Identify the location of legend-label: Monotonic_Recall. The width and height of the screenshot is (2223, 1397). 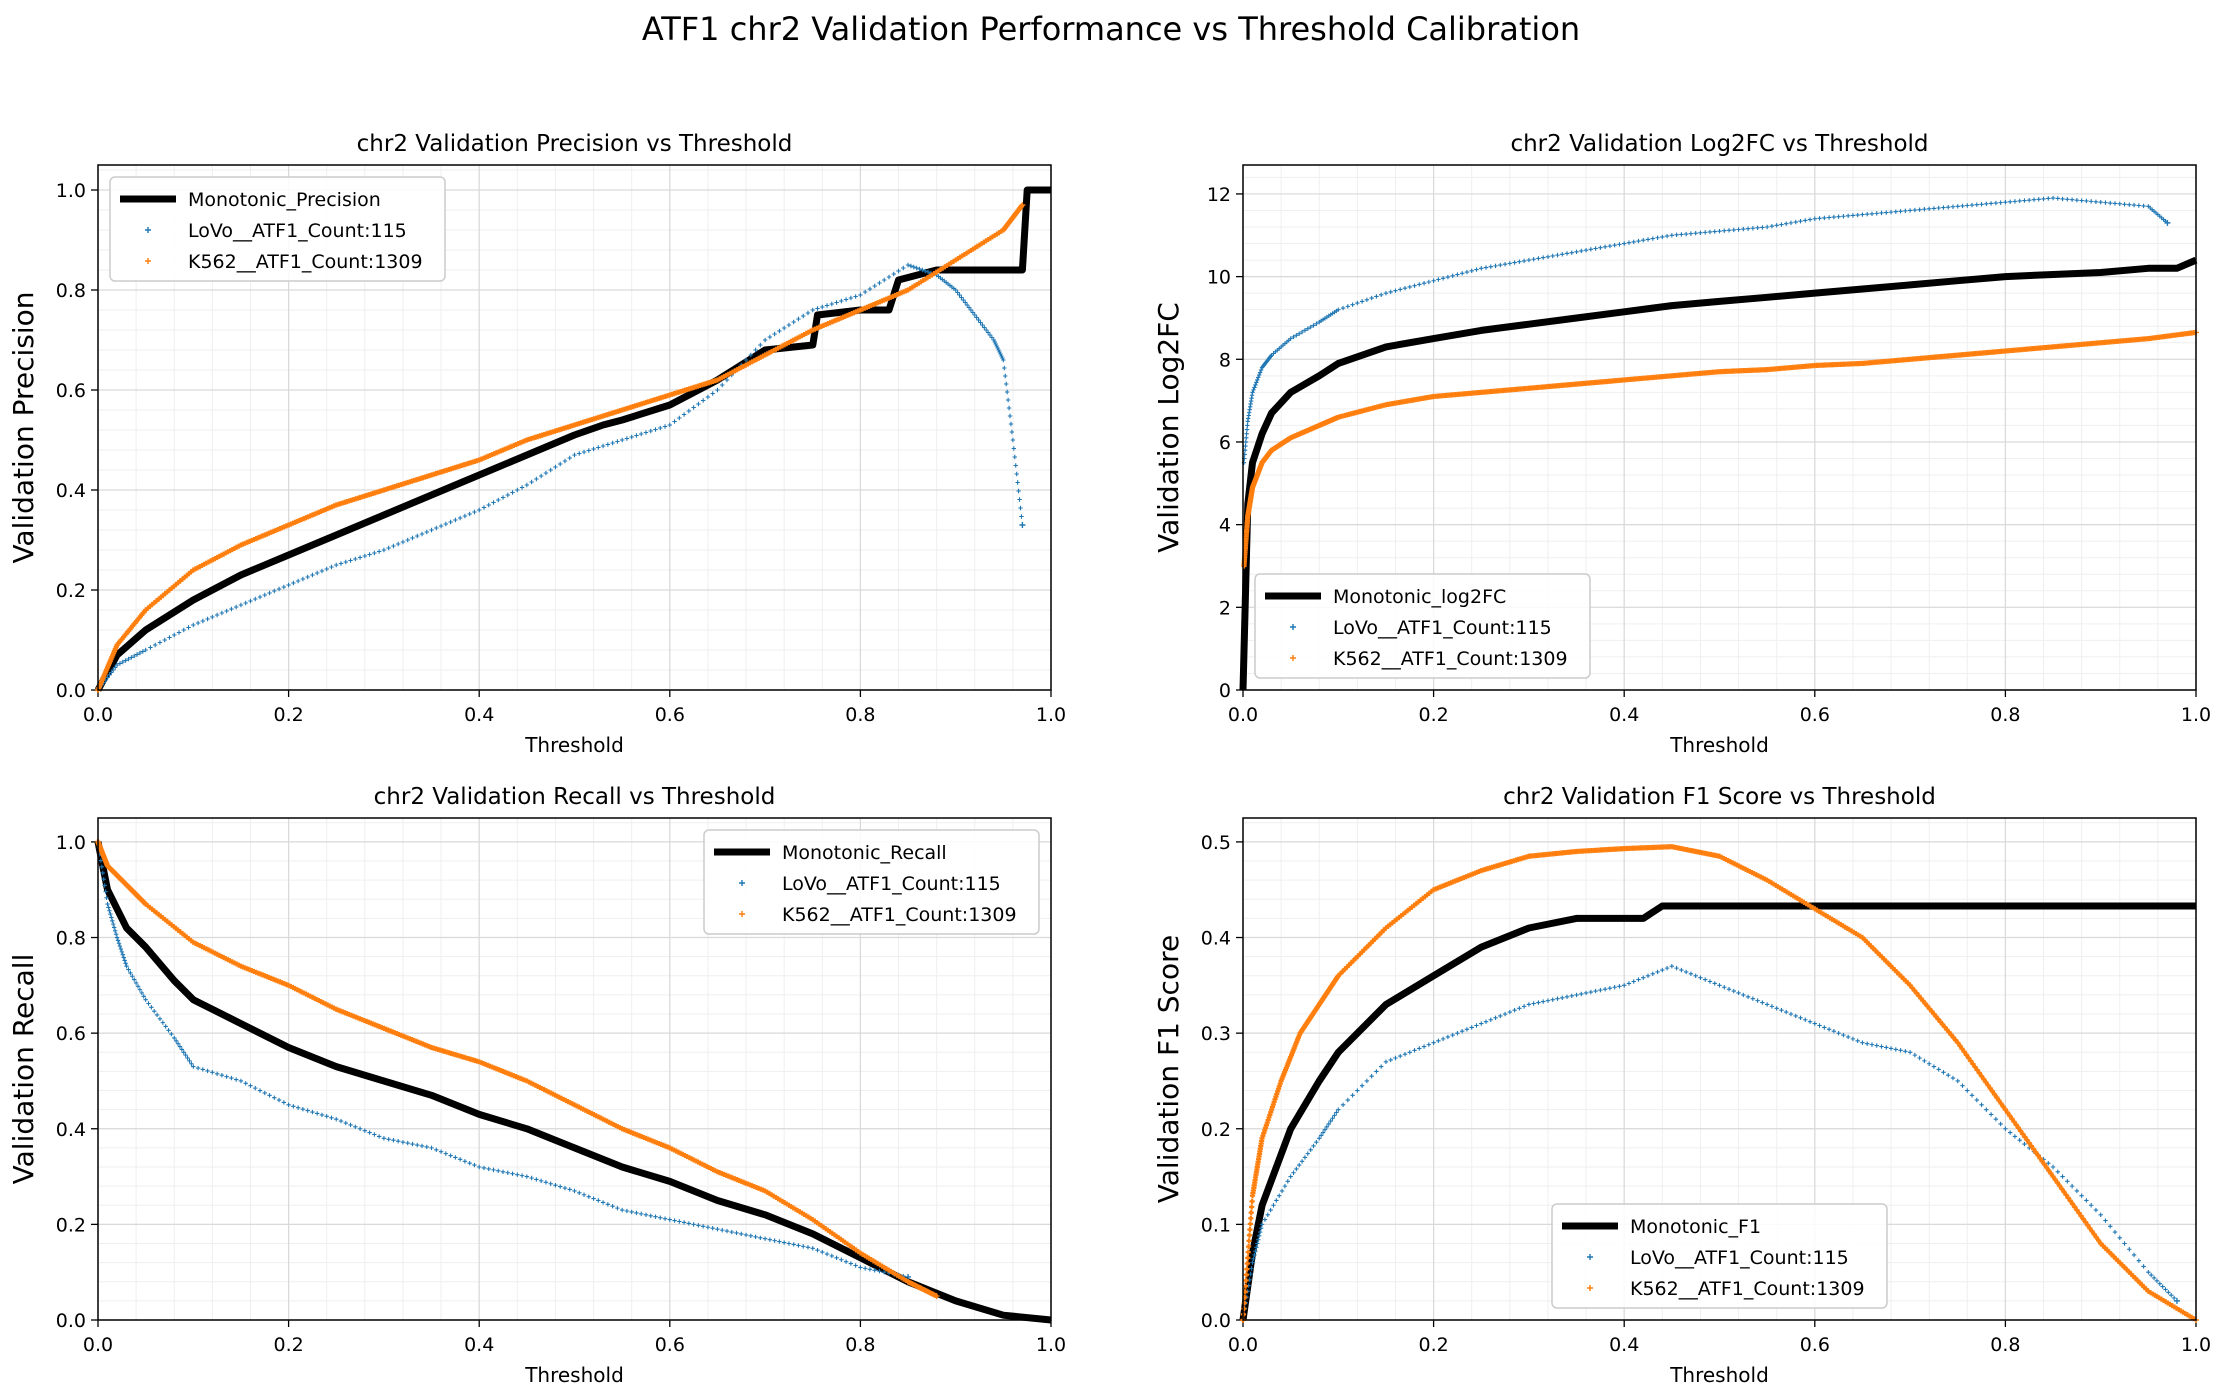
(864, 853).